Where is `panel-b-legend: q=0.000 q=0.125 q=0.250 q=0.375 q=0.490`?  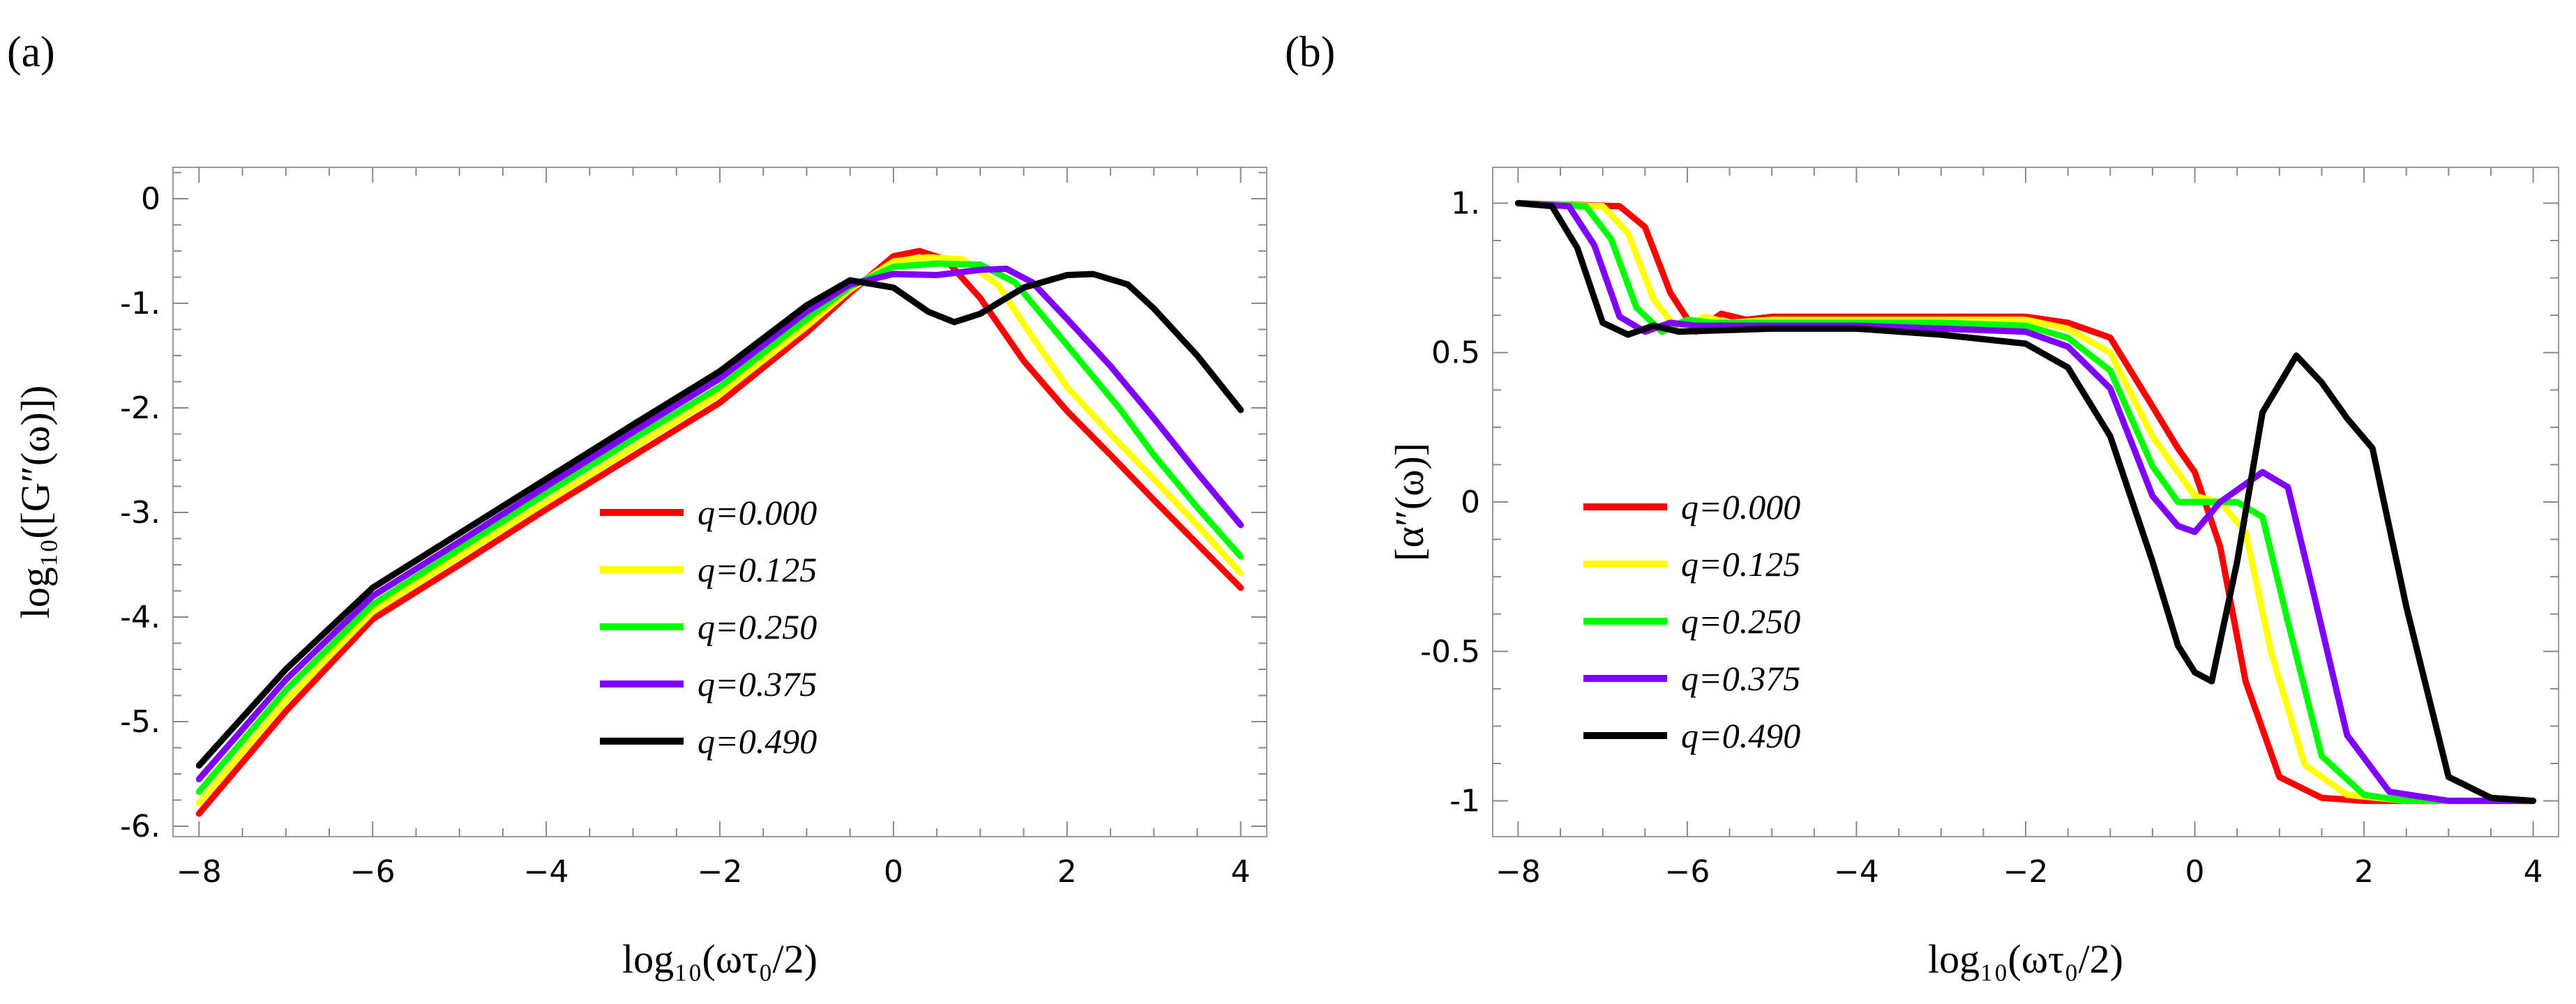
panel-b-legend: q=0.000 q=0.125 q=0.250 q=0.375 q=0.490 is located at coordinates (1691, 621).